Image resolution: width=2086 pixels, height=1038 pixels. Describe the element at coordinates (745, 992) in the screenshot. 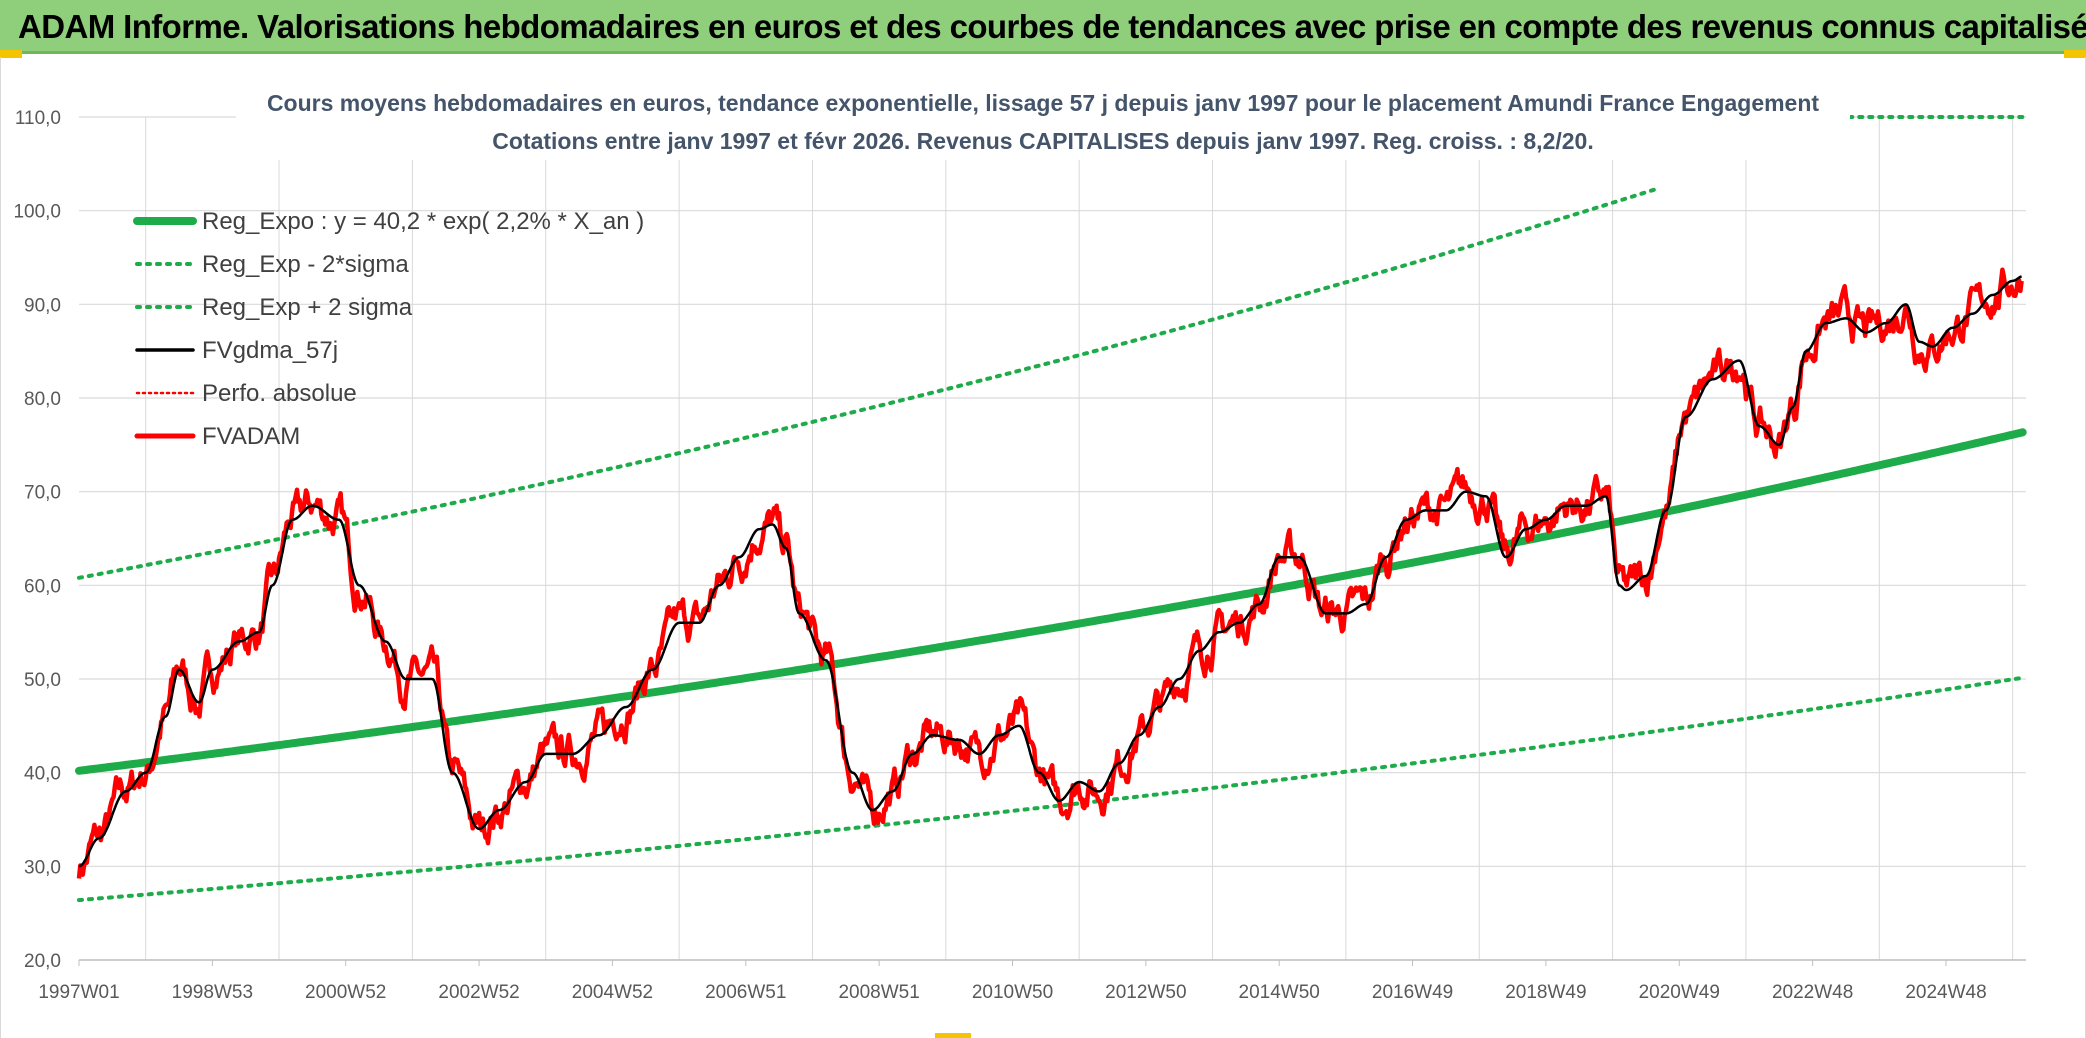

I see `x-tick-label: 2006W51` at that location.